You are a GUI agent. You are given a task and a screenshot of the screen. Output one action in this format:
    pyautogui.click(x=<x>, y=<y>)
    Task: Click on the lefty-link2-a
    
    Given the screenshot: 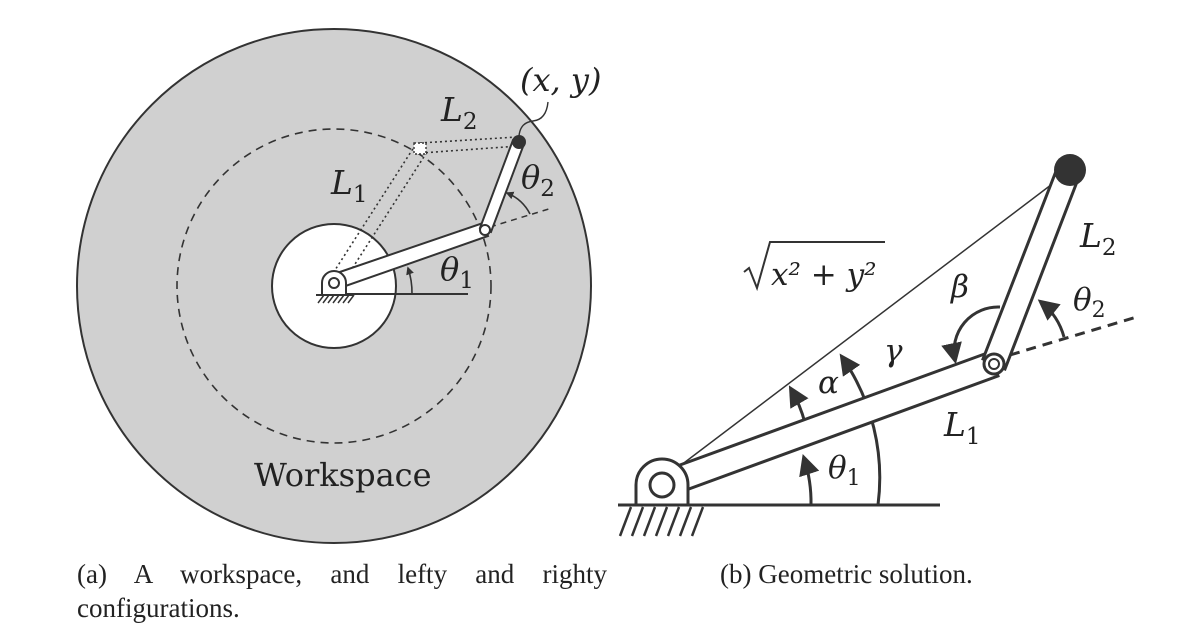 What is the action you would take?
    pyautogui.click(x=468, y=140)
    